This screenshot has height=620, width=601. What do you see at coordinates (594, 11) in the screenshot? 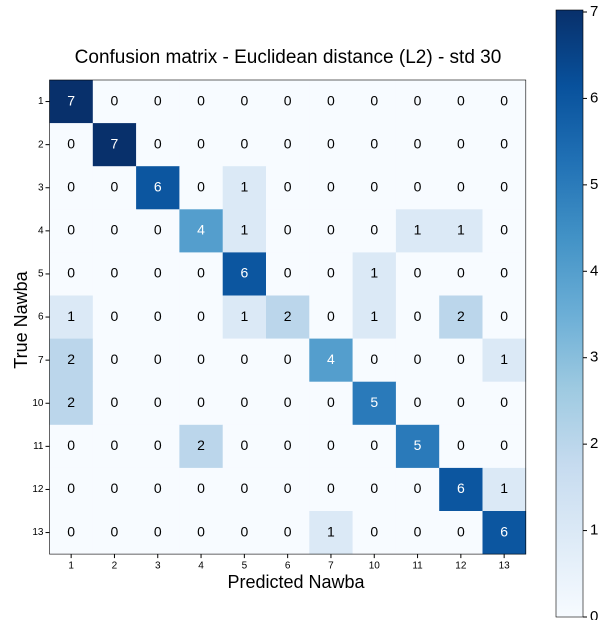
I see `colorbar-tick-label: 7` at bounding box center [594, 11].